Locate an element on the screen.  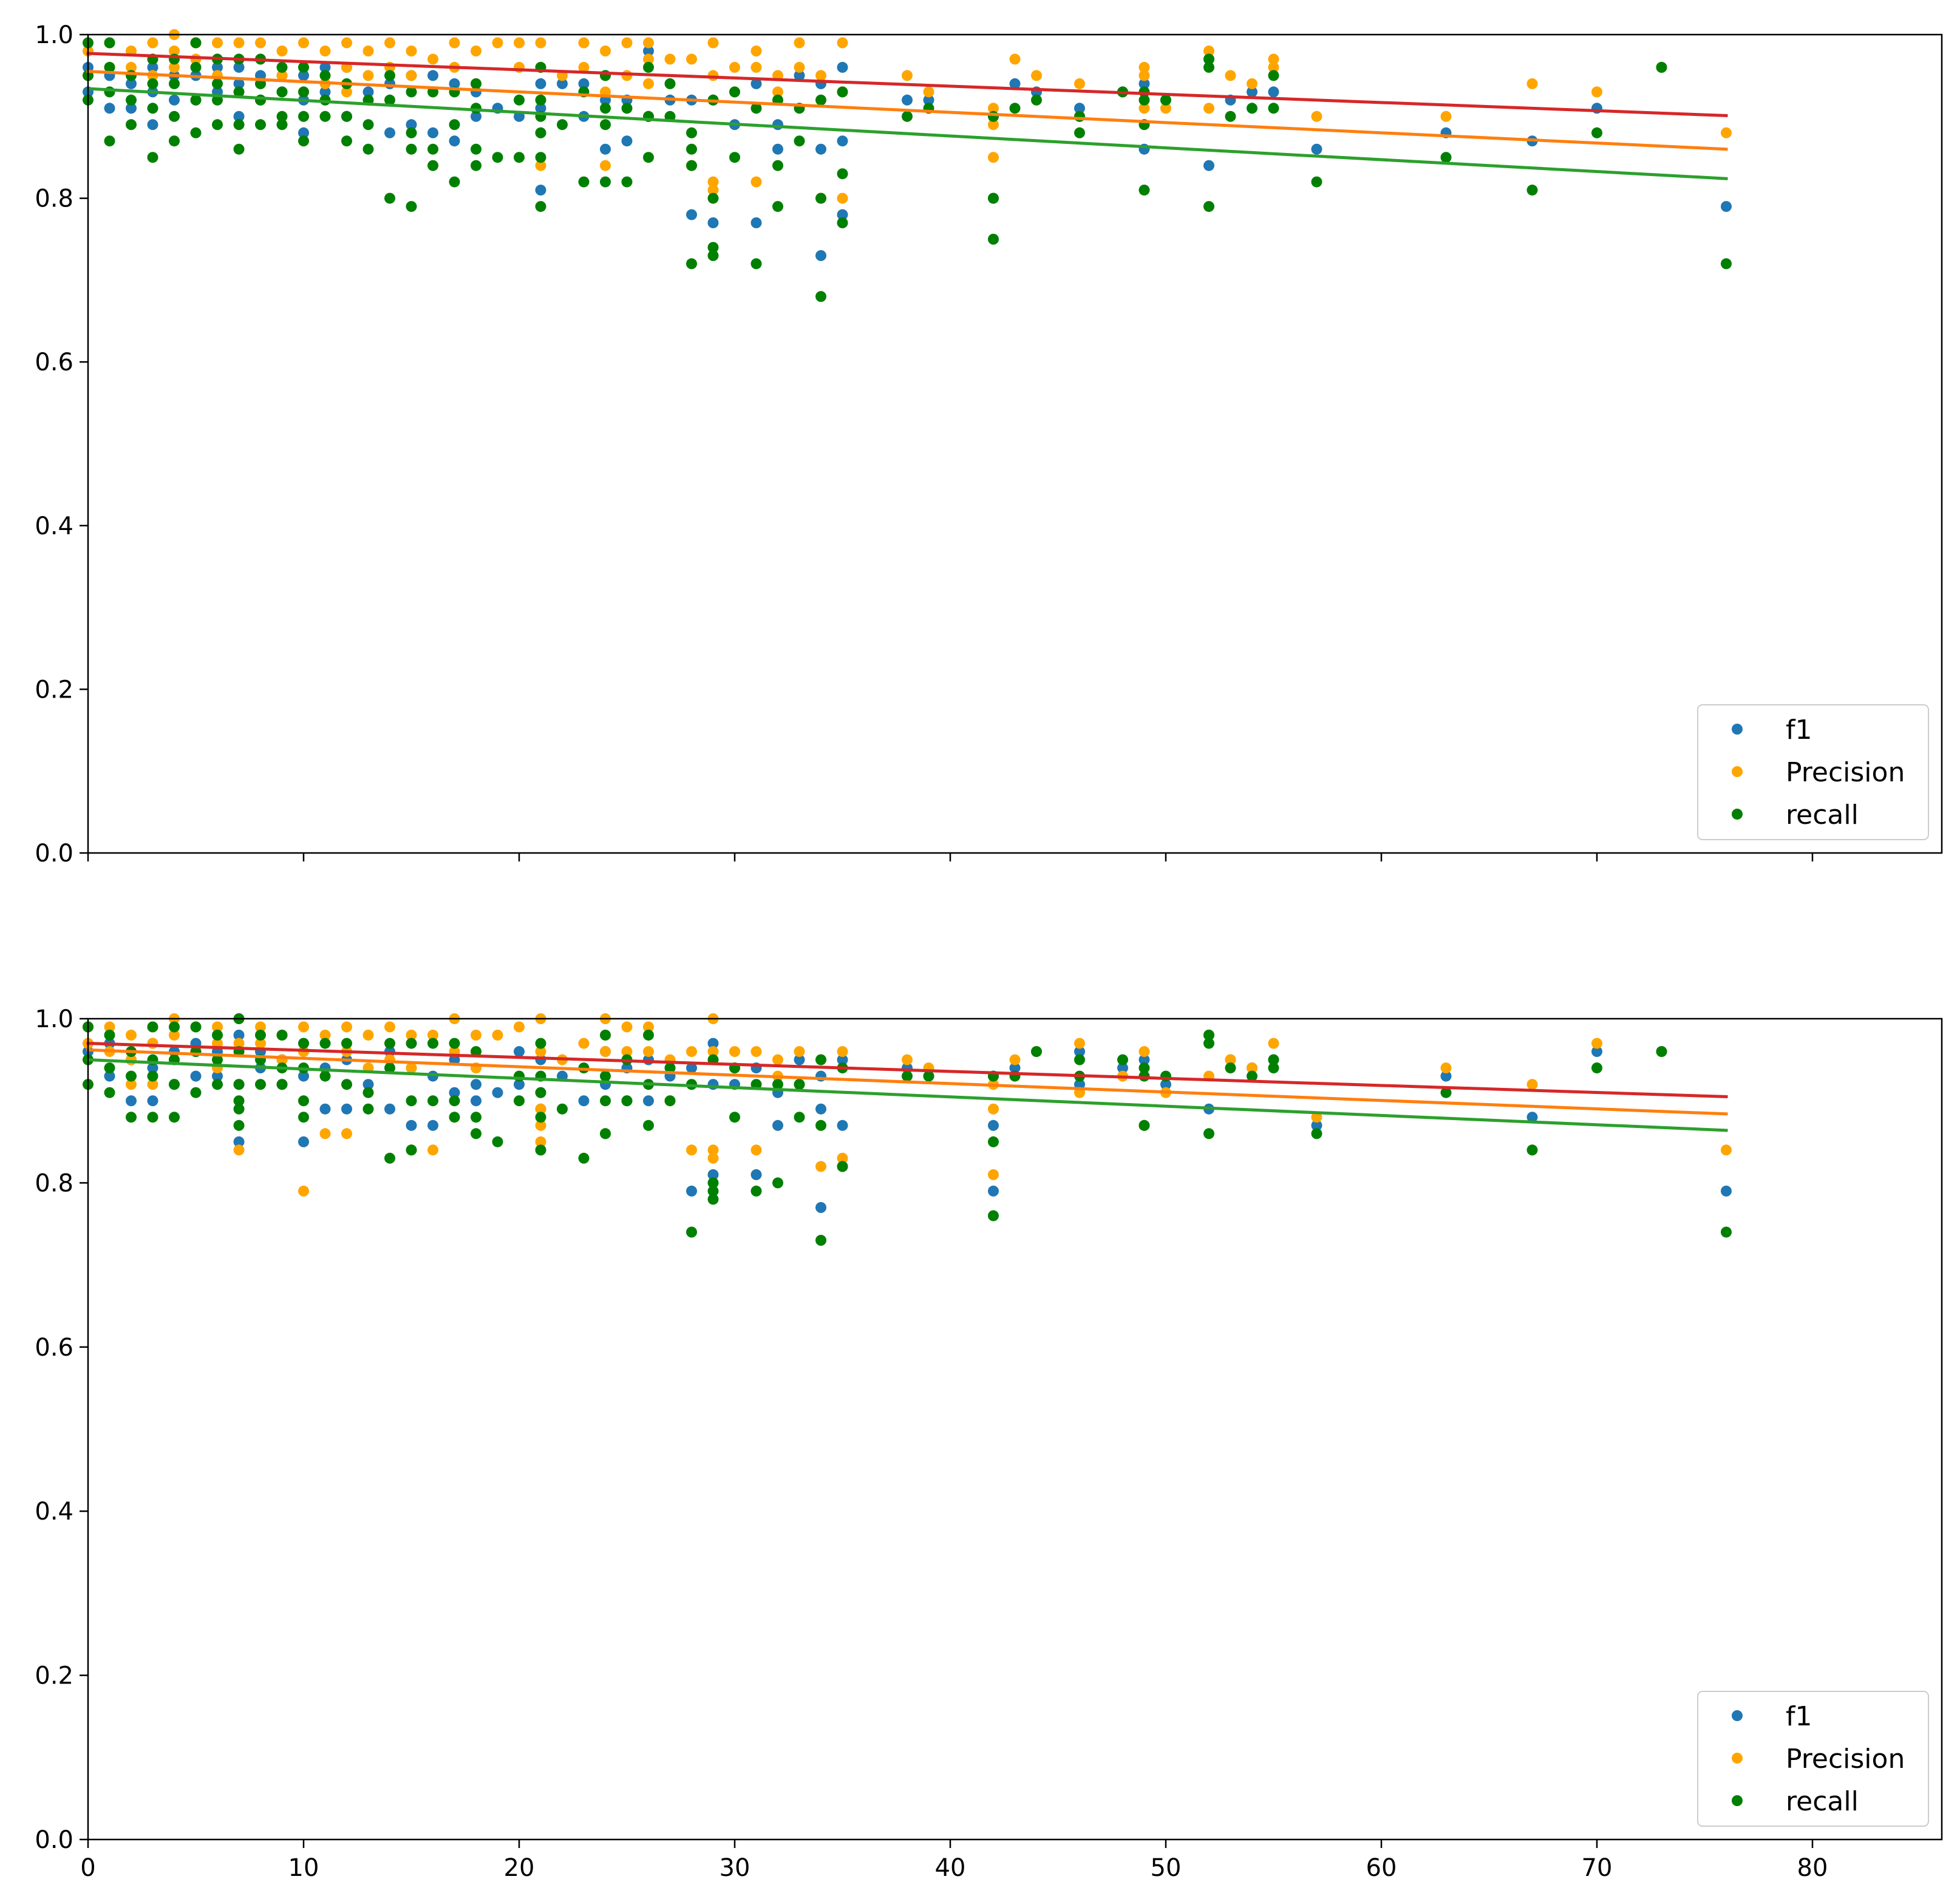
y-tick-label: 0.6 is located at coordinates (54, 1348).